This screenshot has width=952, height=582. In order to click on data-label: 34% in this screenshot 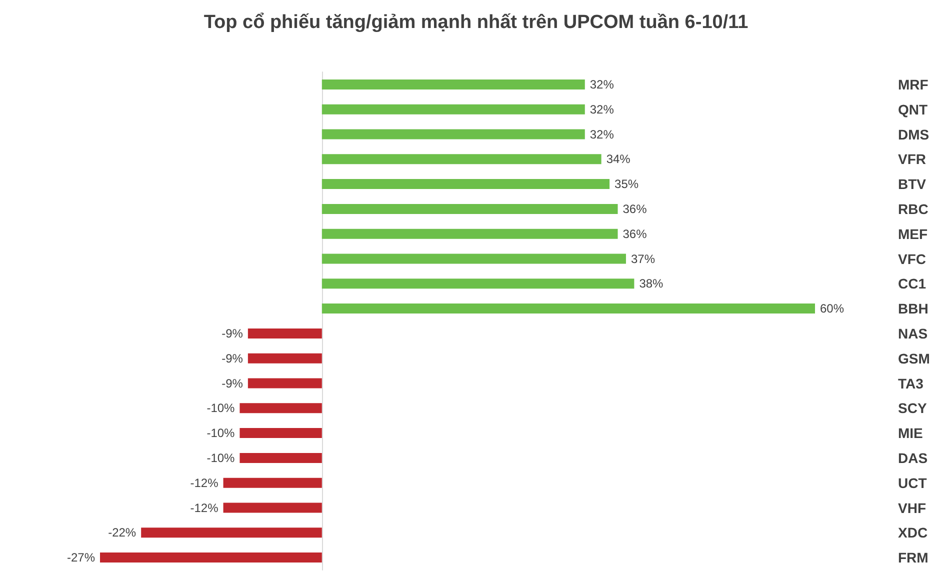, I will do `click(618, 159)`.